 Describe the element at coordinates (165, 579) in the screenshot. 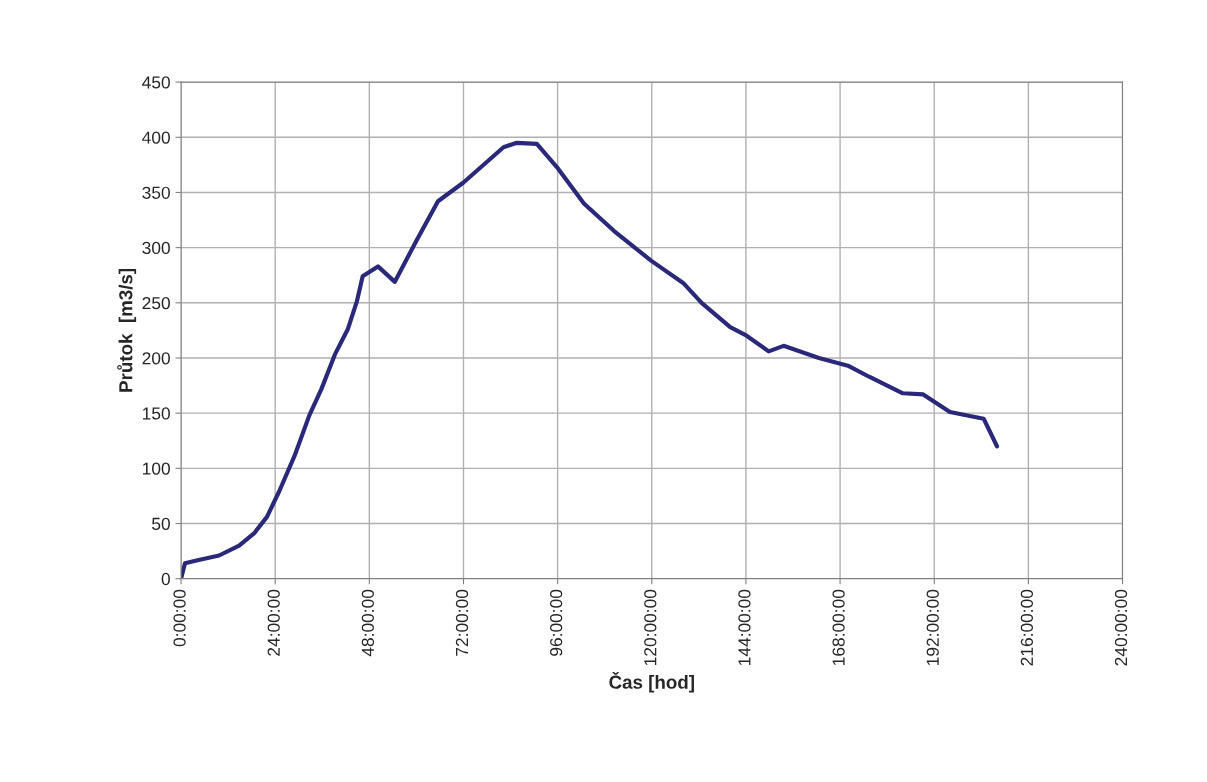

I see `y-tick-label: 0` at that location.